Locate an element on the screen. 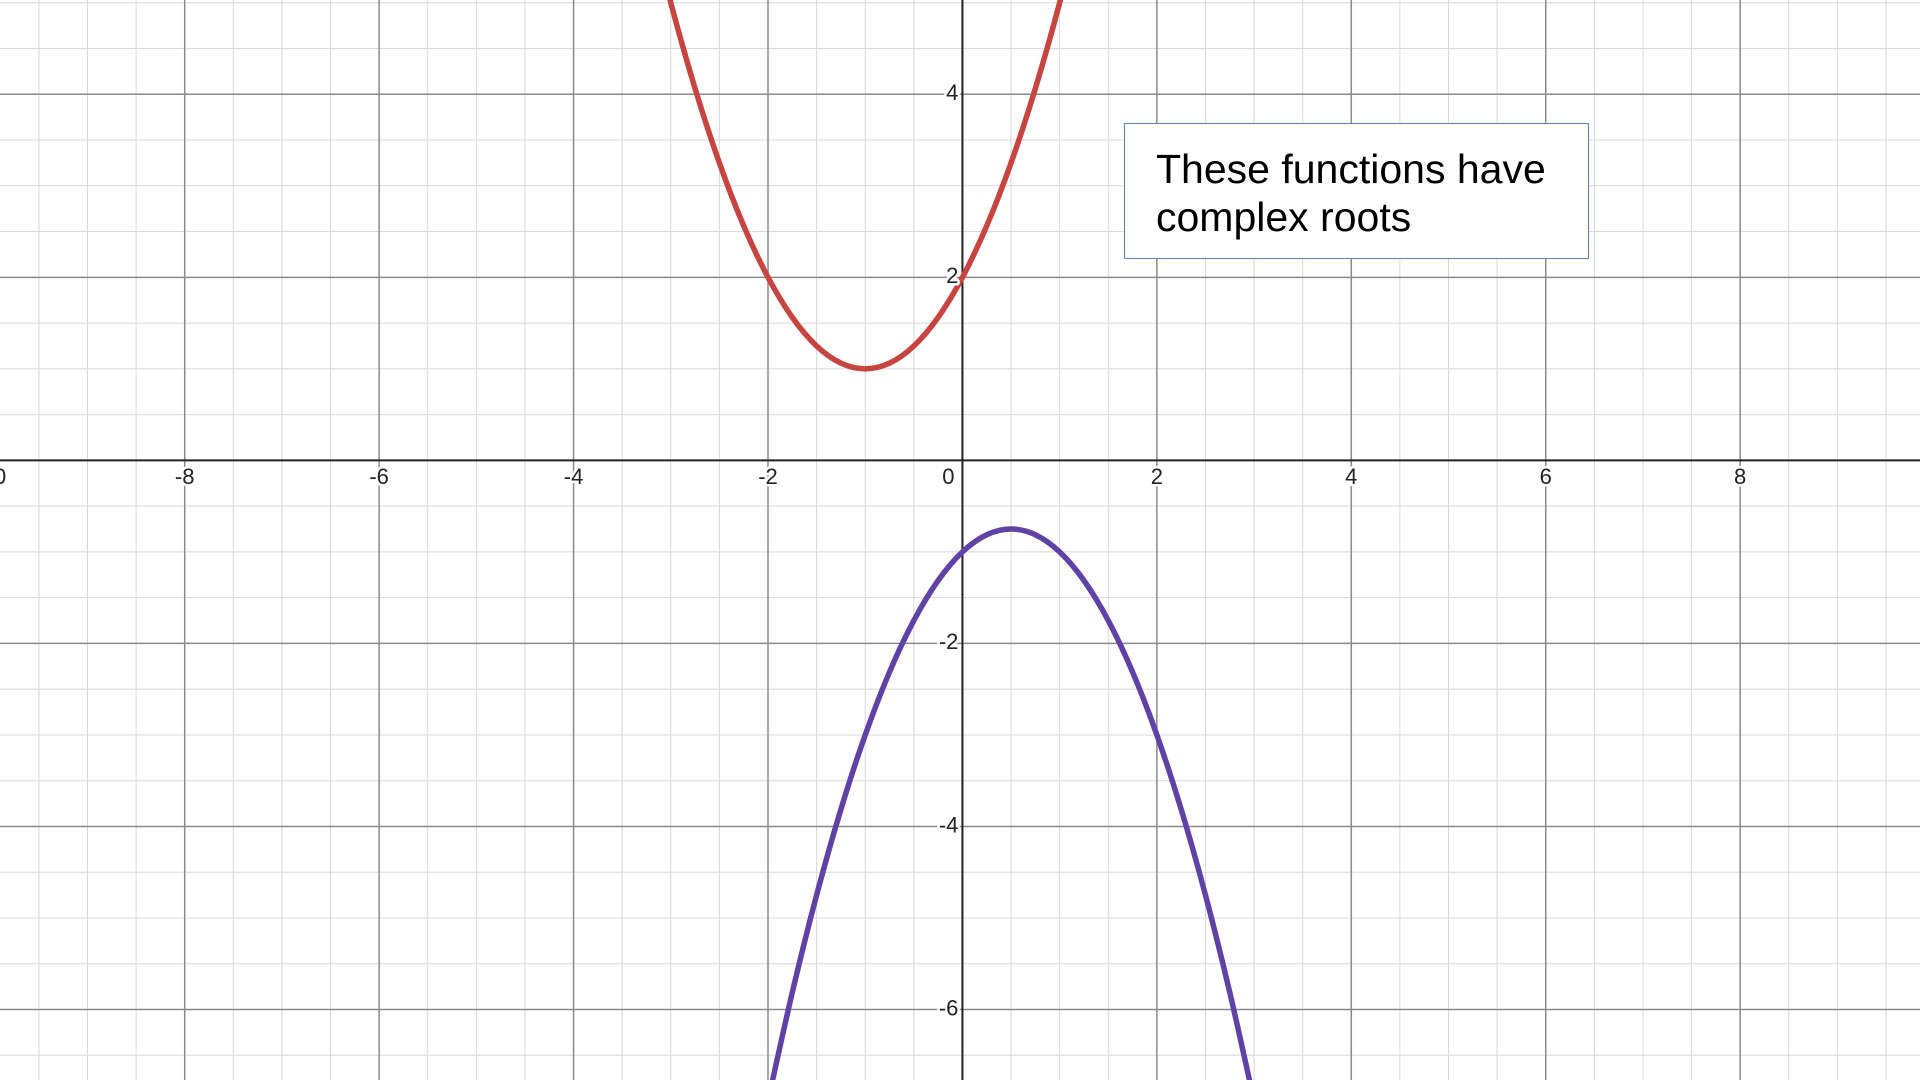  y-tick-label: -2 is located at coordinates (949, 641).